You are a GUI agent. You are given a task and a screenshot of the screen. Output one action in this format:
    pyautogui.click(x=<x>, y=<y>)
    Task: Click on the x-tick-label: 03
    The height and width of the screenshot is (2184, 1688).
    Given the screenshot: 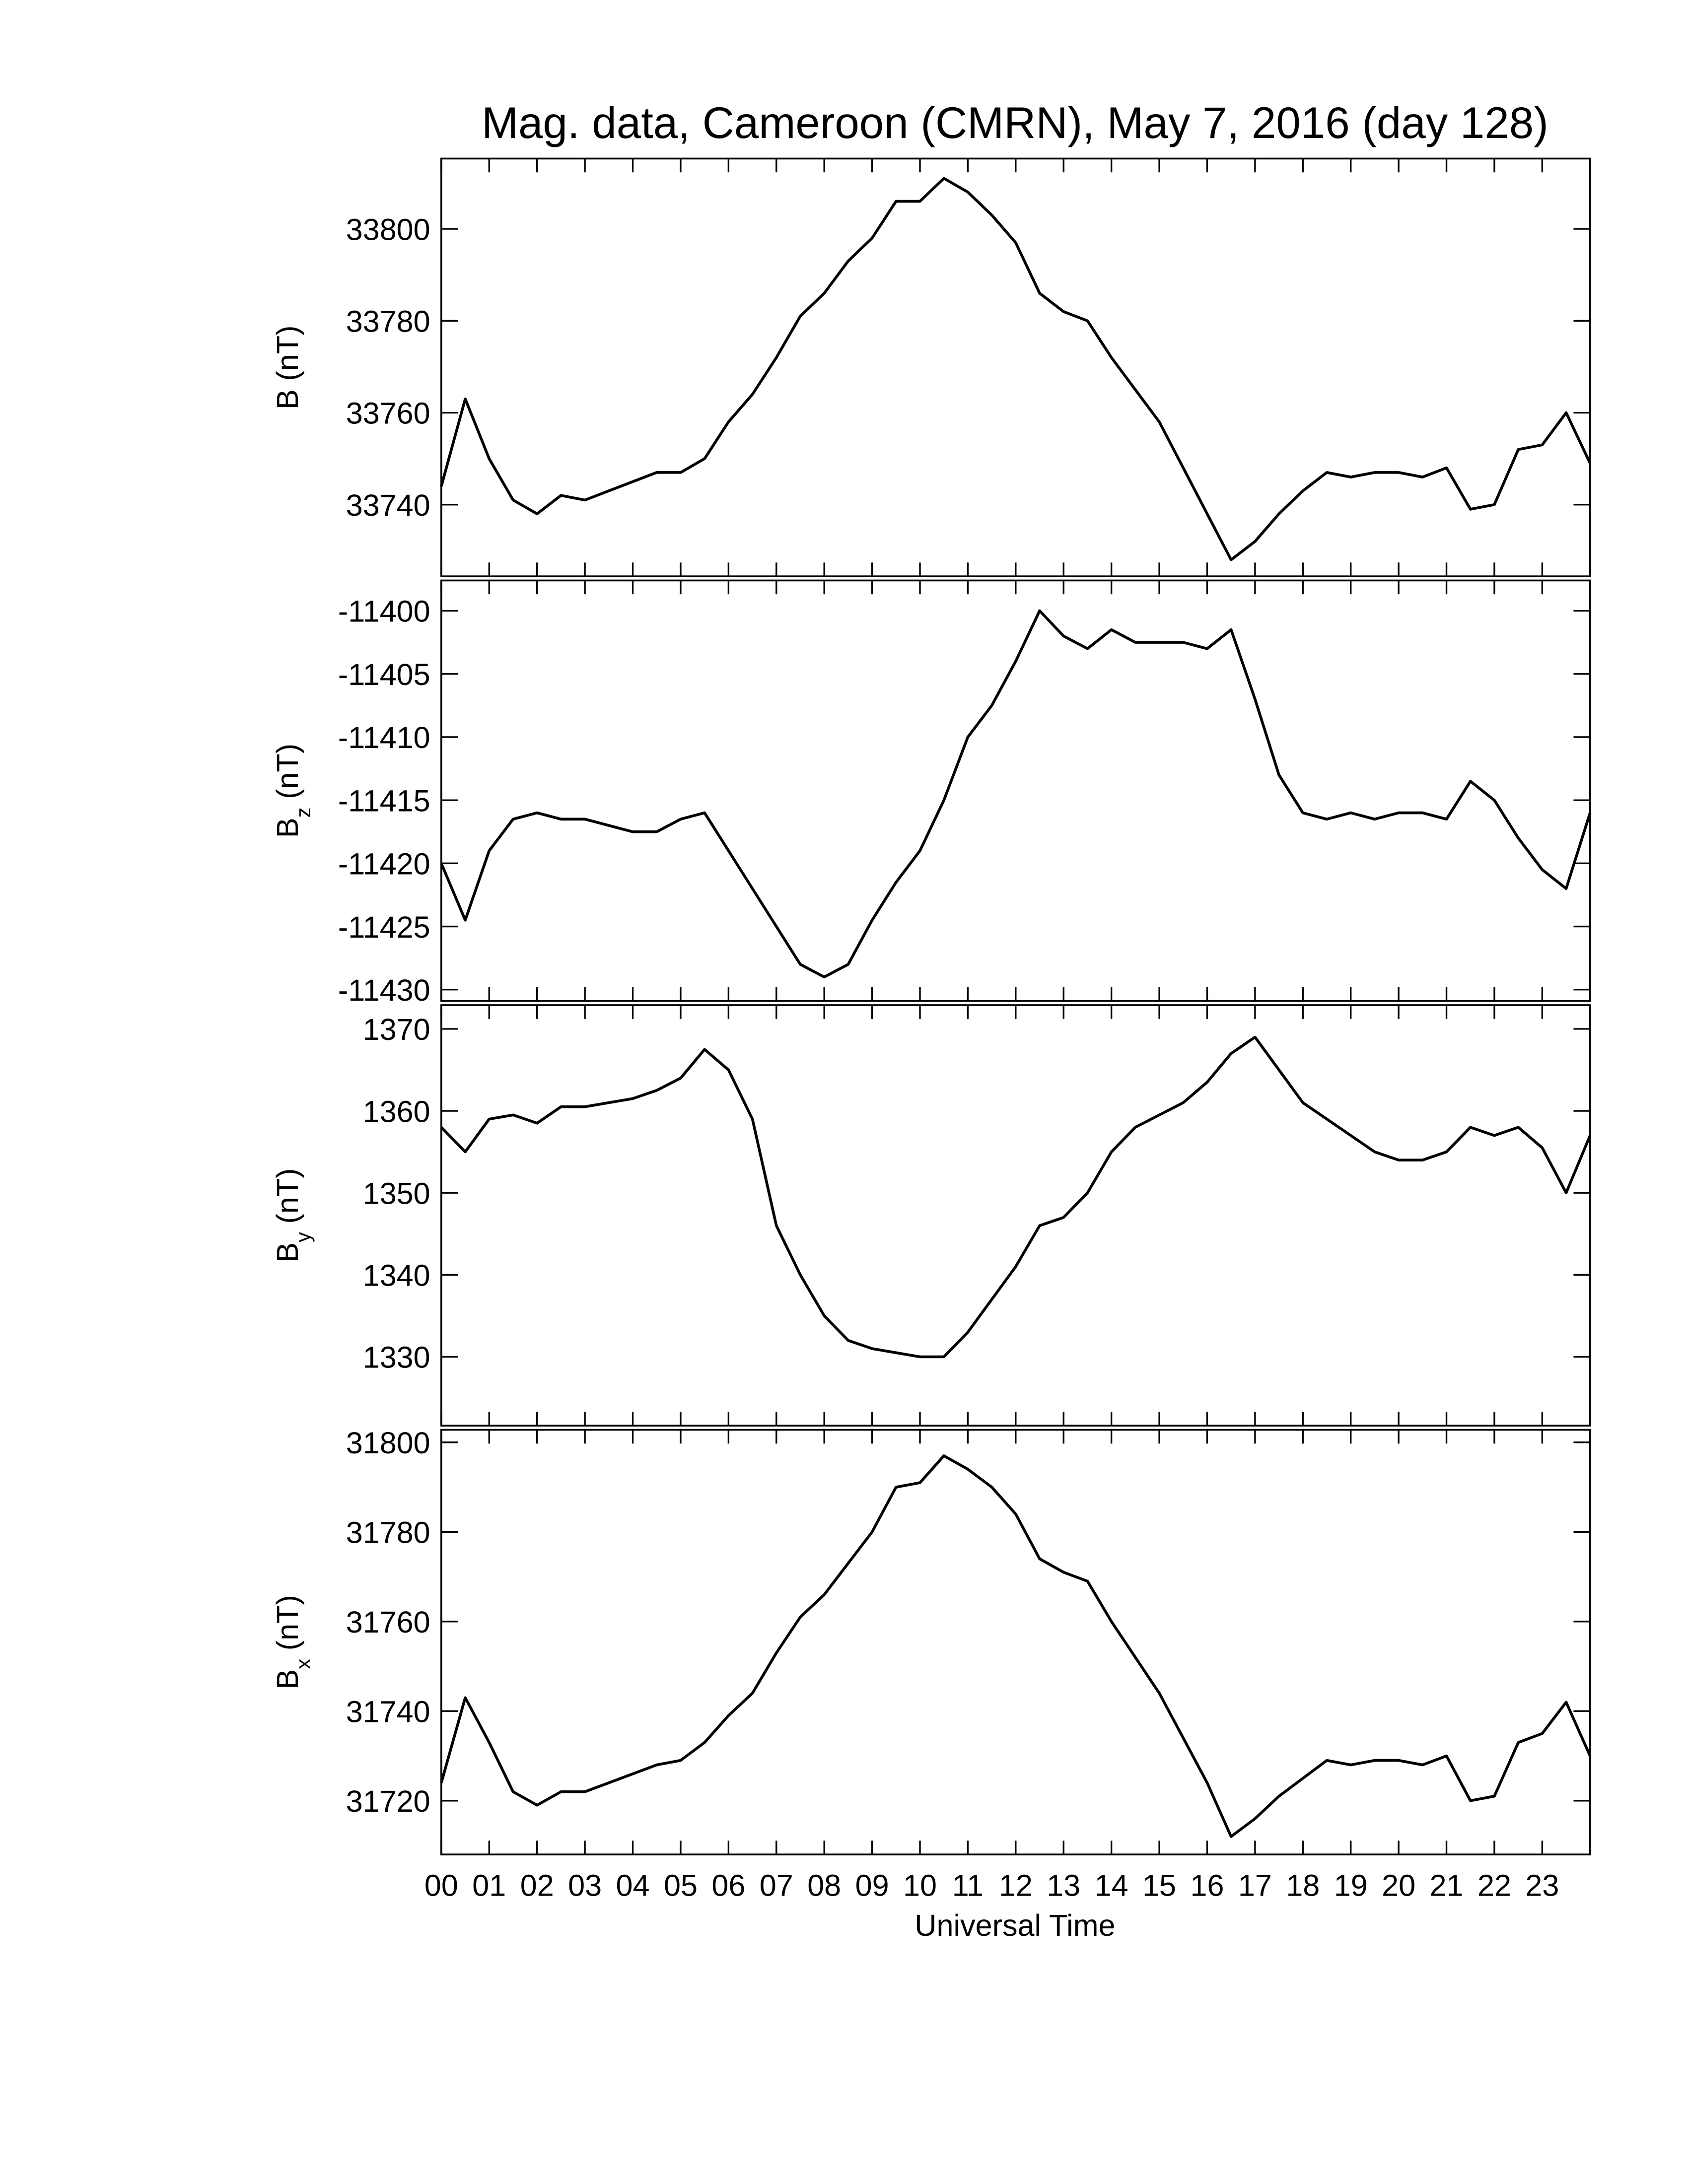 What is the action you would take?
    pyautogui.click(x=585, y=1885)
    